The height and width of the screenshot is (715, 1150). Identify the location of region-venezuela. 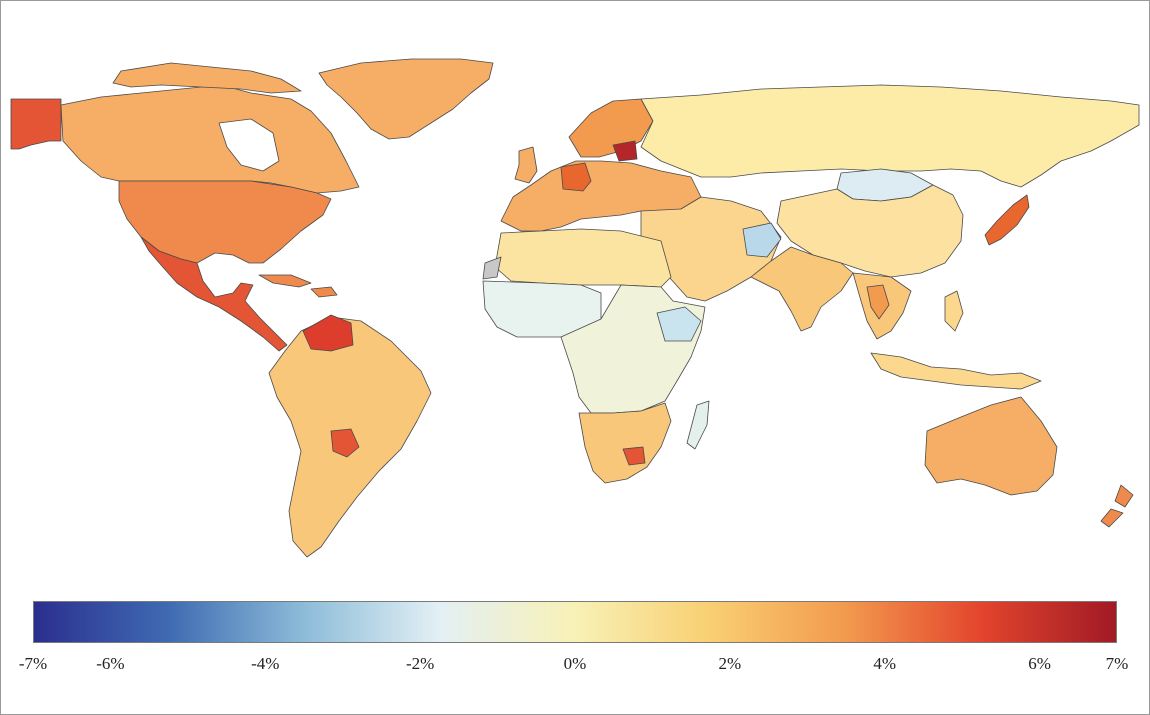
(328, 333).